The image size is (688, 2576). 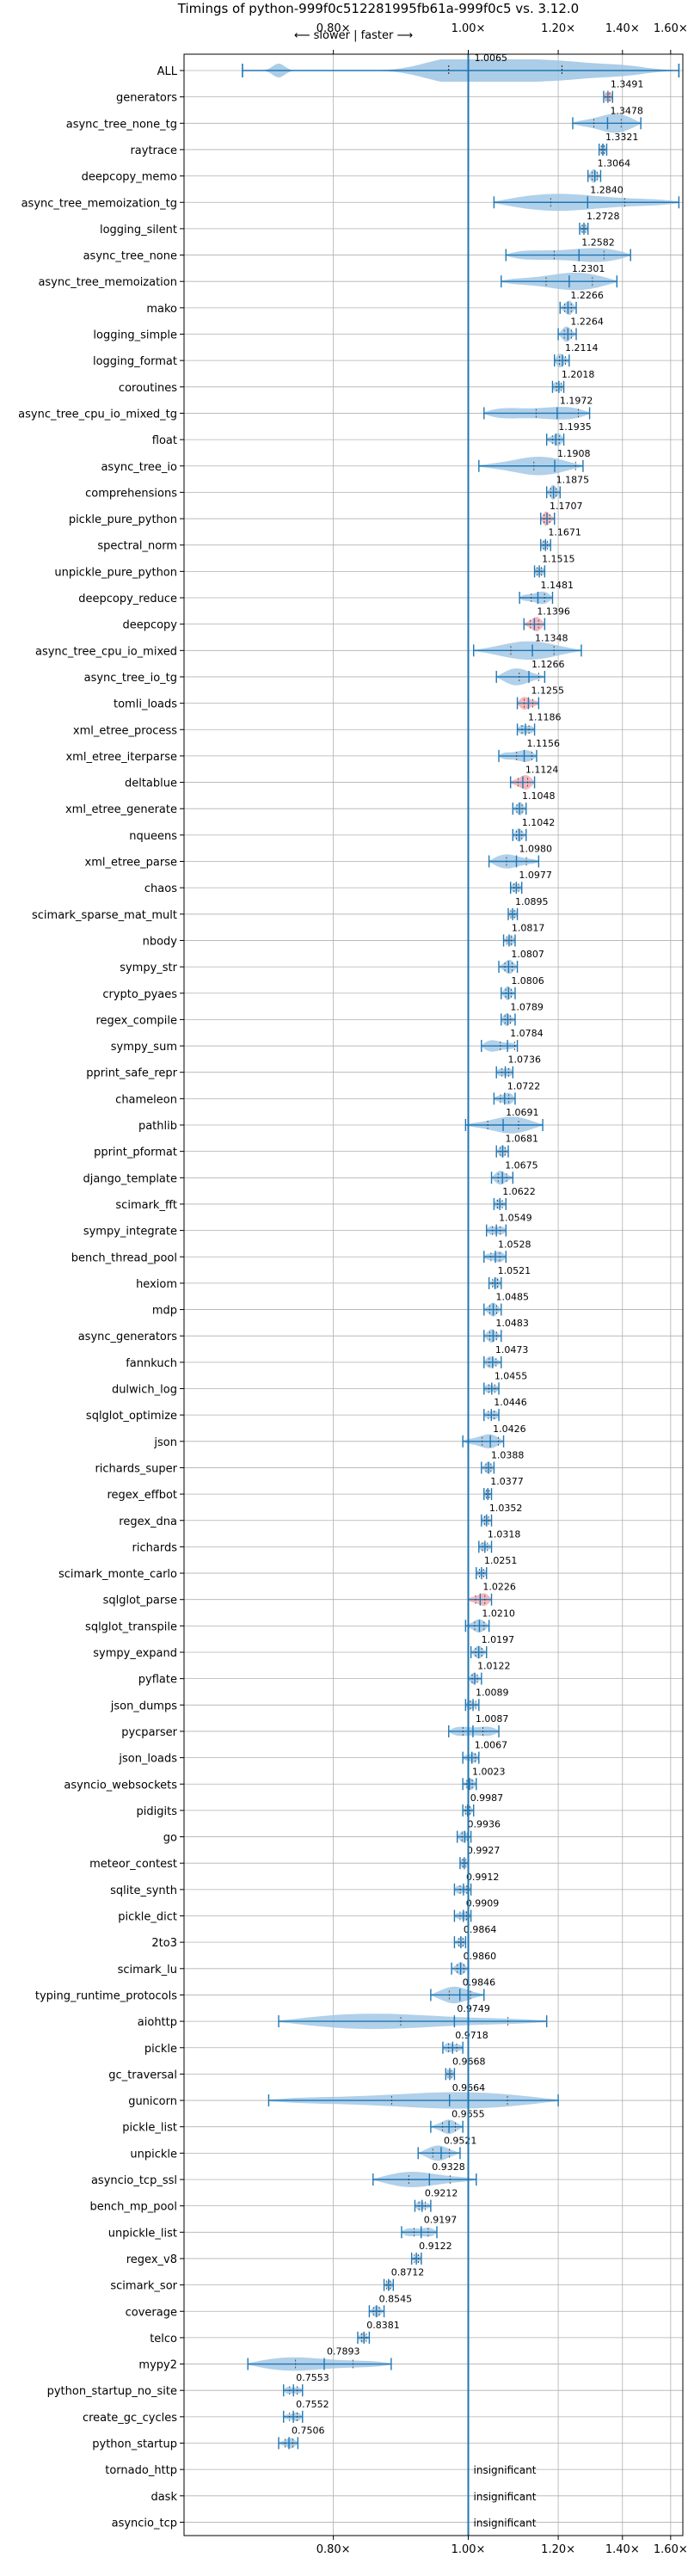 I want to click on value-label: 1.0087, so click(x=493, y=1719).